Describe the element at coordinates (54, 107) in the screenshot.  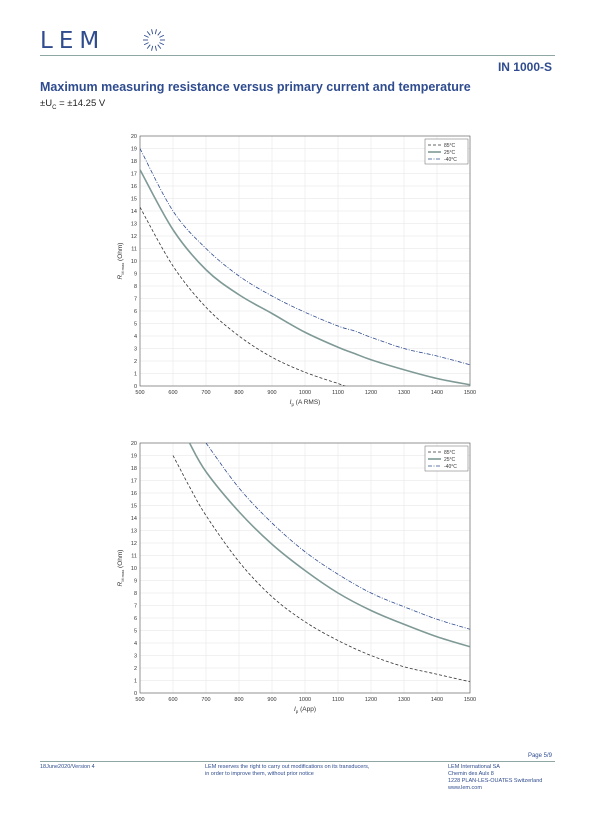
I see `supply-sub: C` at that location.